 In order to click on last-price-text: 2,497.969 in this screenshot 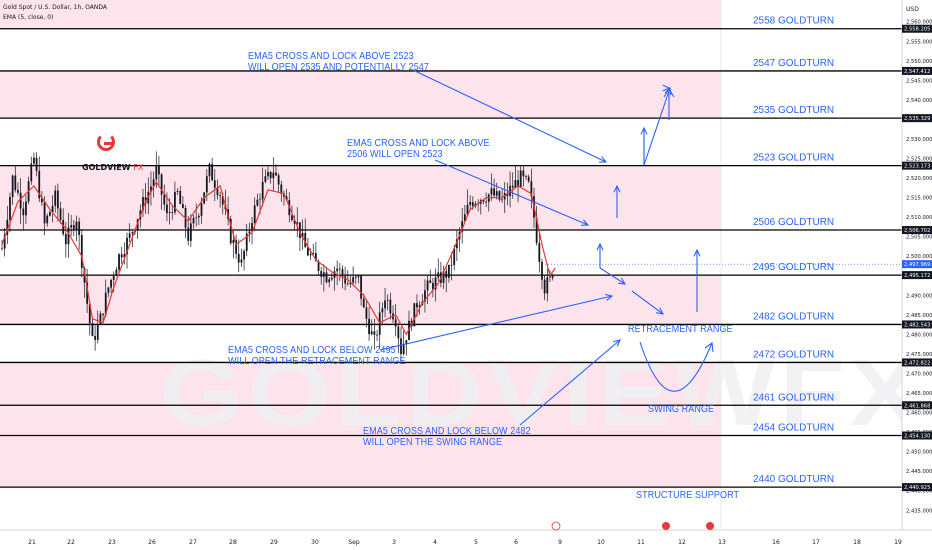, I will do `click(917, 265)`.